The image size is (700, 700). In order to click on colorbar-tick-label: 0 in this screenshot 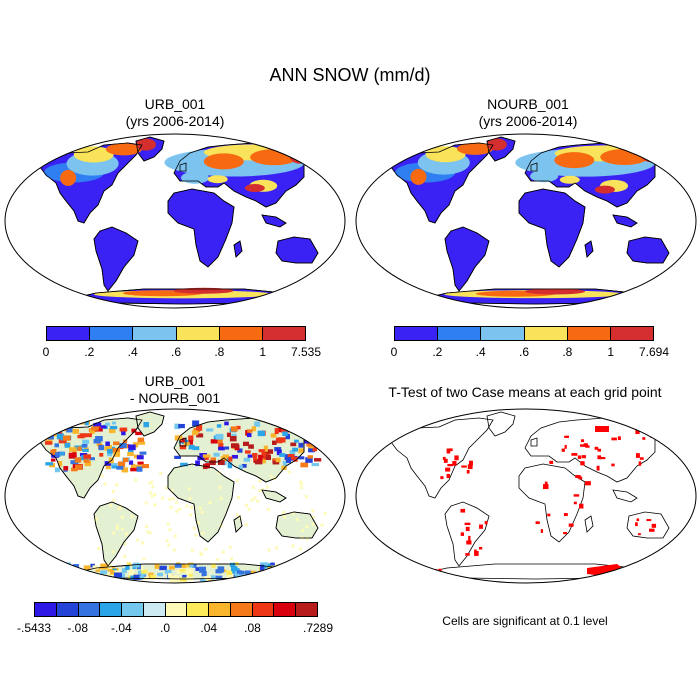, I will do `click(46, 352)`.